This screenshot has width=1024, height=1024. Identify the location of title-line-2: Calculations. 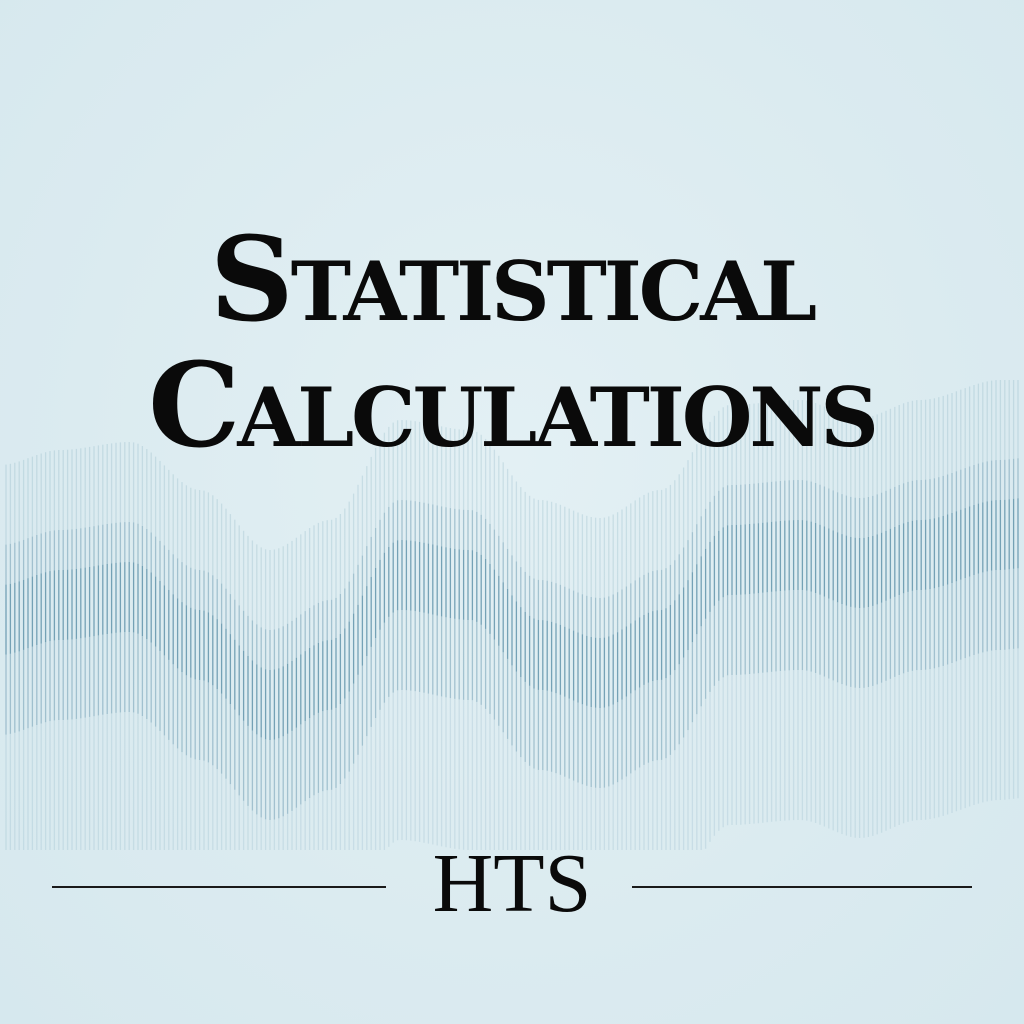
(513, 406).